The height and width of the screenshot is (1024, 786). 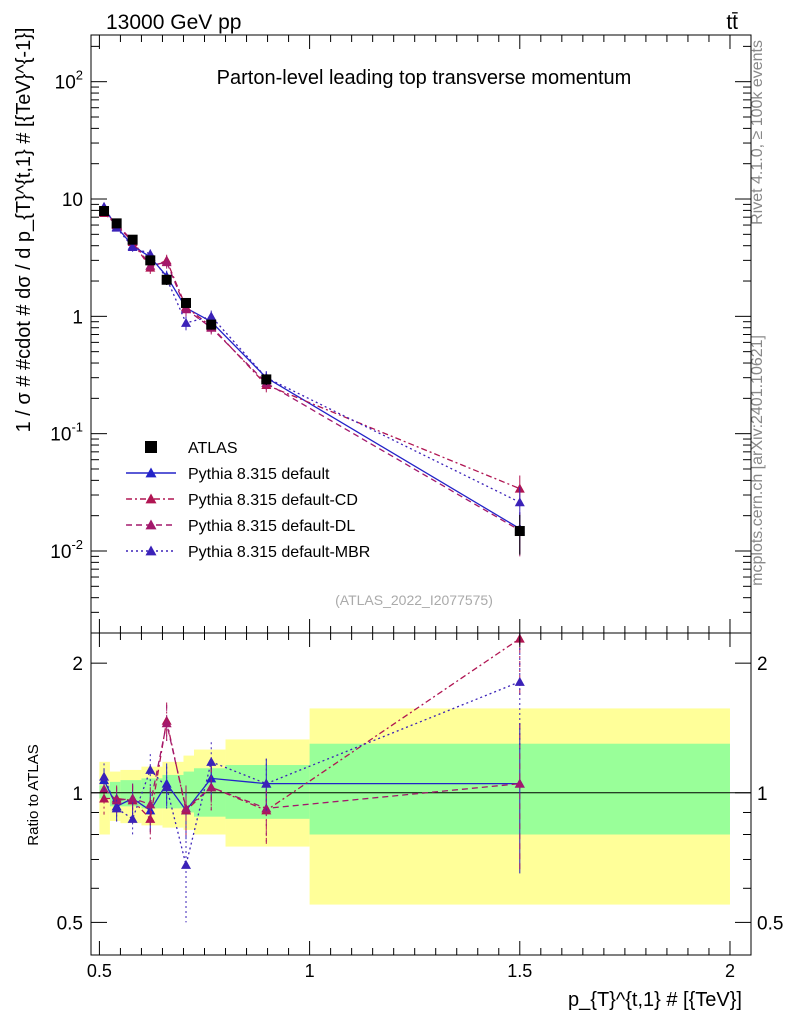 What do you see at coordinates (310, 971) in the screenshot?
I see `x-tick-label: 1` at bounding box center [310, 971].